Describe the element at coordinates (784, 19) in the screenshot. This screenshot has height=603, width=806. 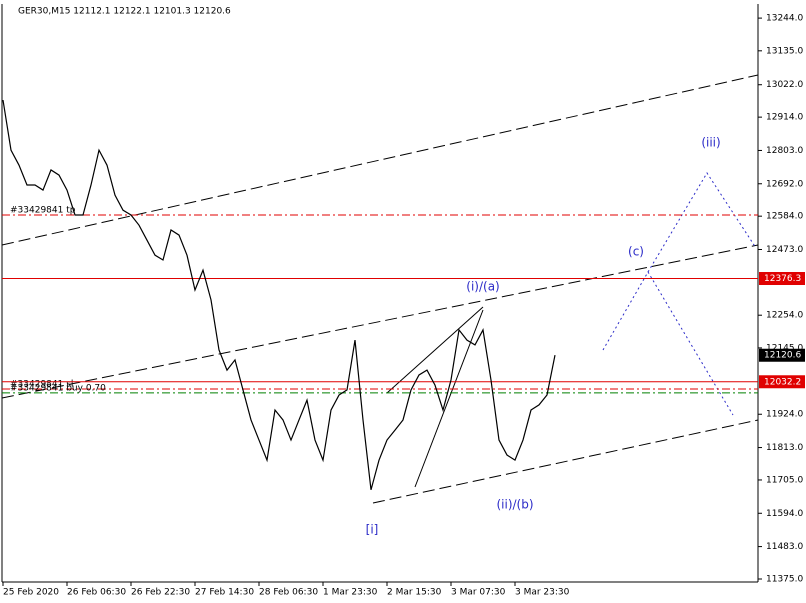
I see `y-tick-label: 13244.0` at that location.